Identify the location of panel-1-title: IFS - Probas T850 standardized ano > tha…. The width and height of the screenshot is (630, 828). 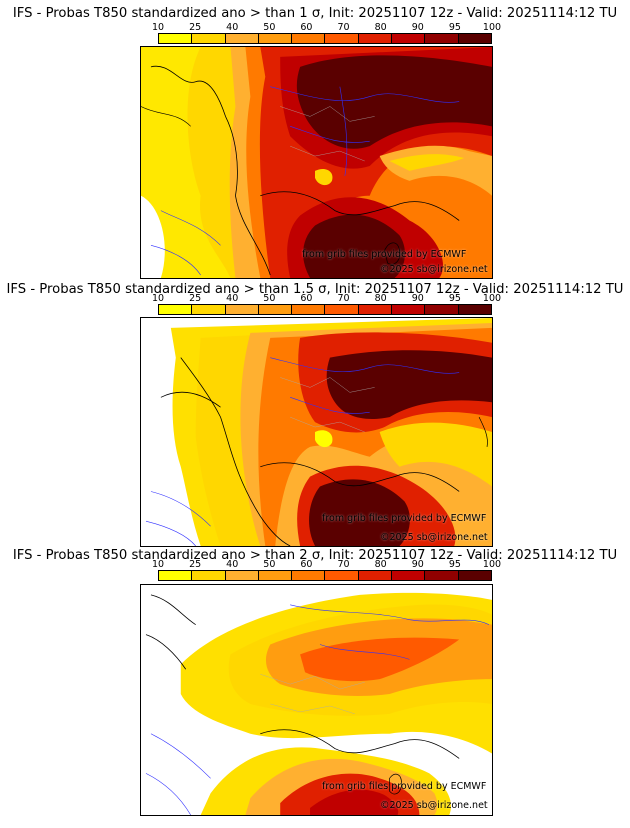
(315, 13).